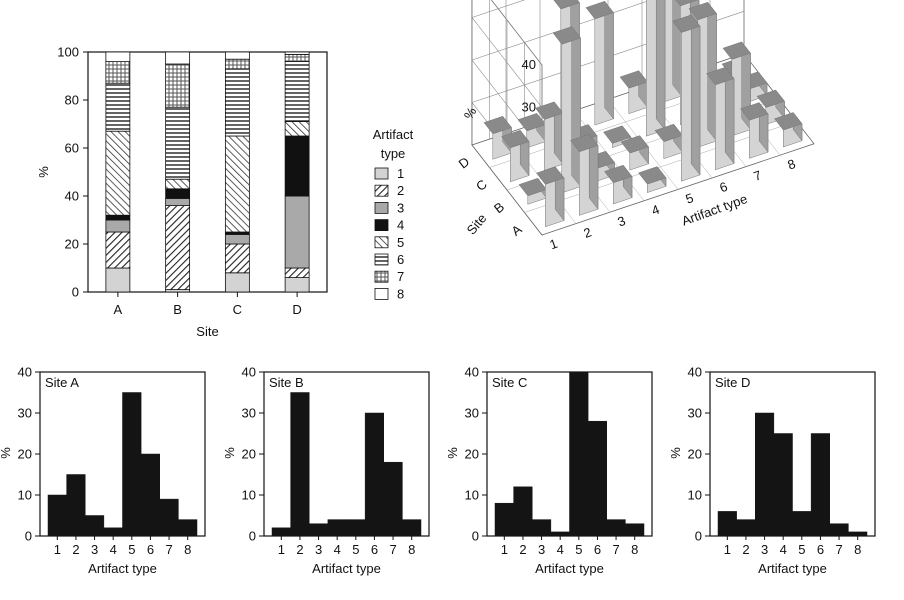  I want to click on x-tick-label: 4, so click(337, 549).